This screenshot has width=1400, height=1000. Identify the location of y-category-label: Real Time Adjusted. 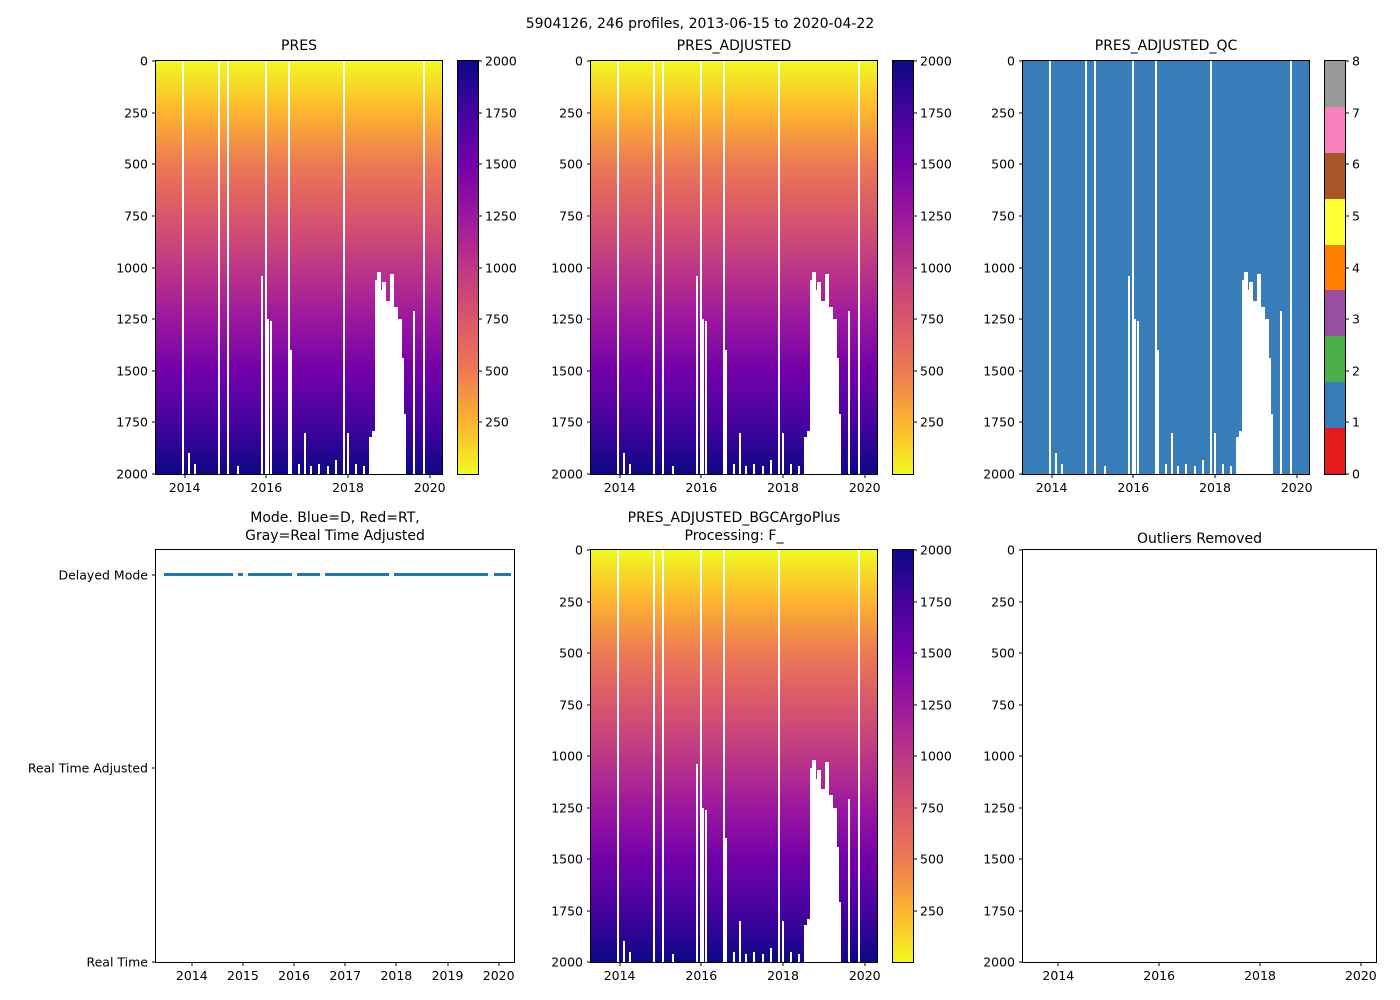
(87, 768).